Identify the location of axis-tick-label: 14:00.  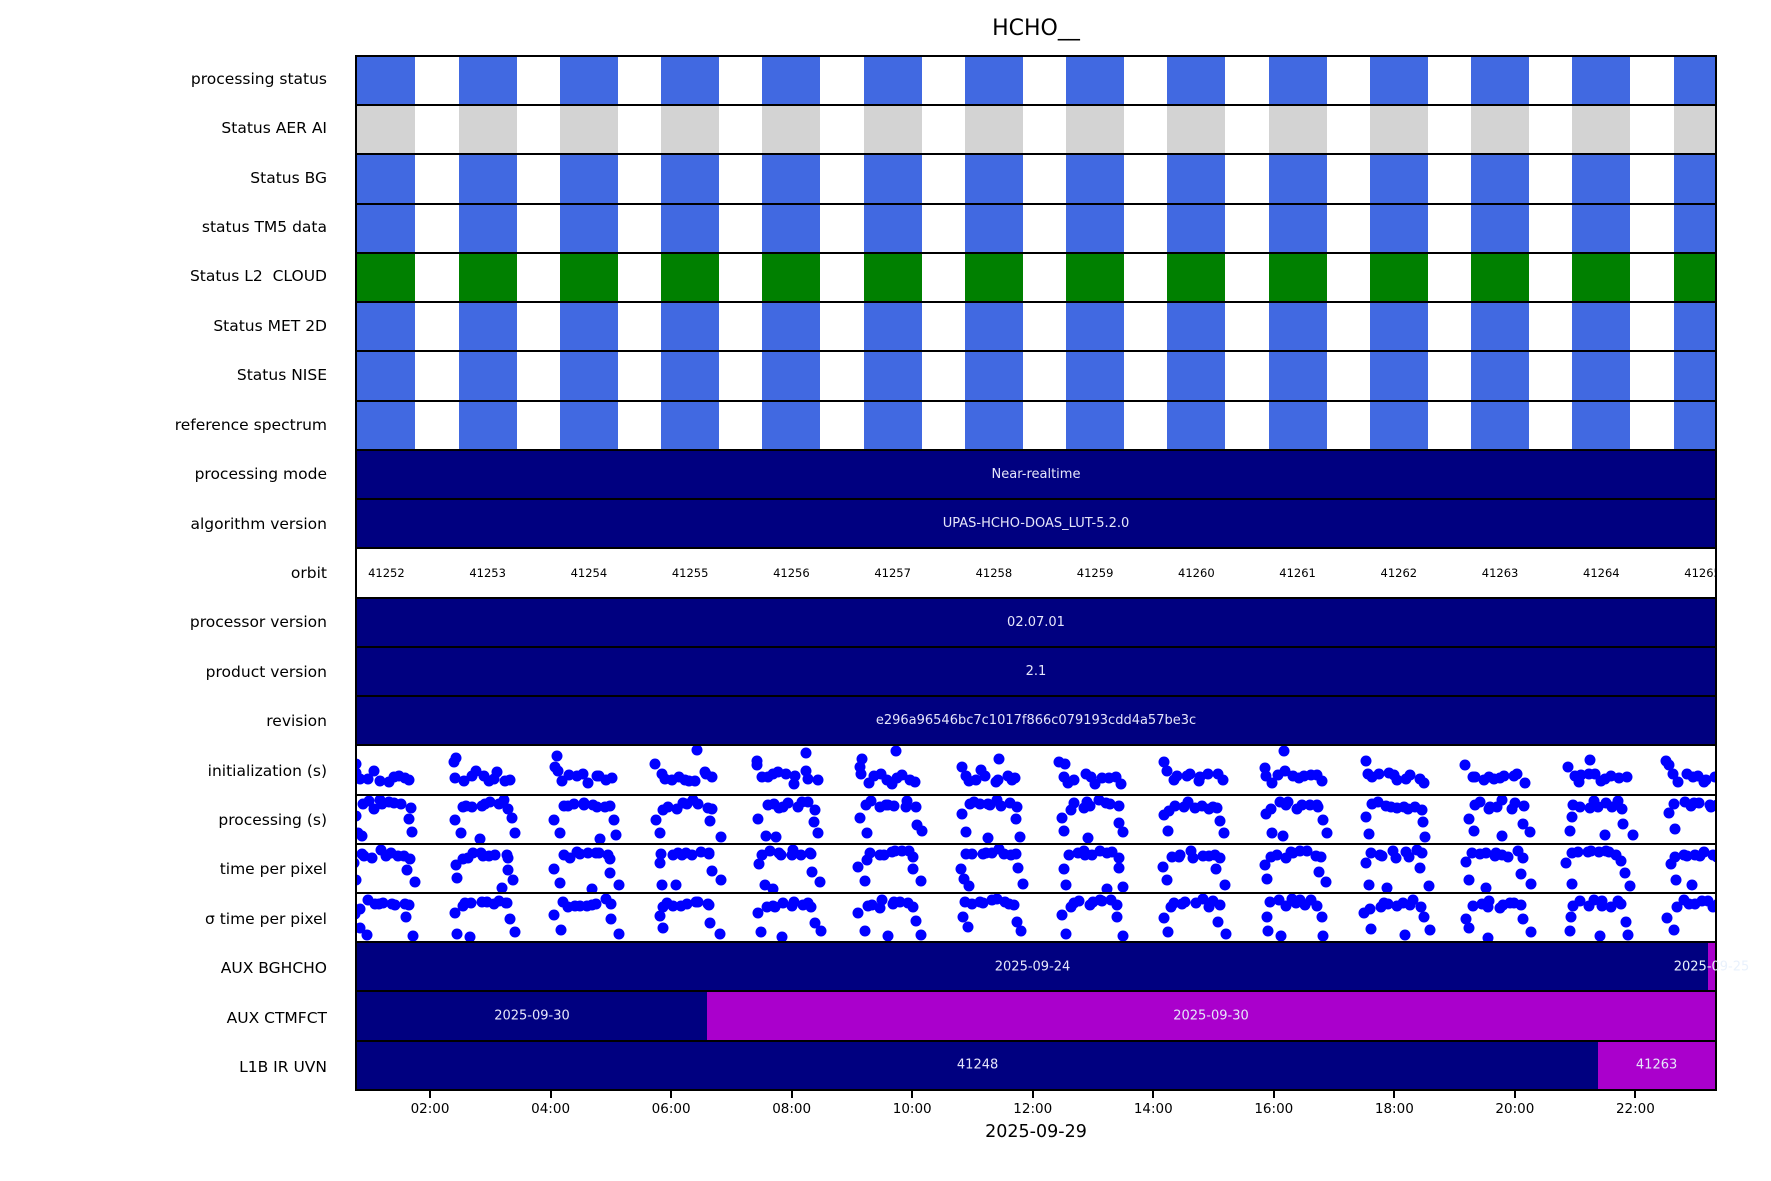
(1153, 1109).